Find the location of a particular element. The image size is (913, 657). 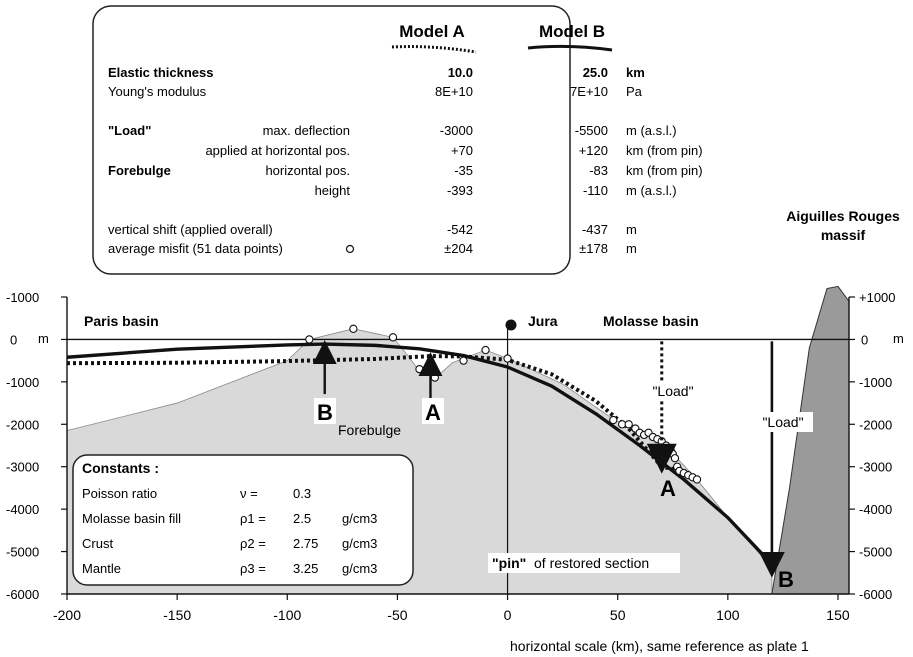

curve-letter-a: A is located at coordinates (668, 488).